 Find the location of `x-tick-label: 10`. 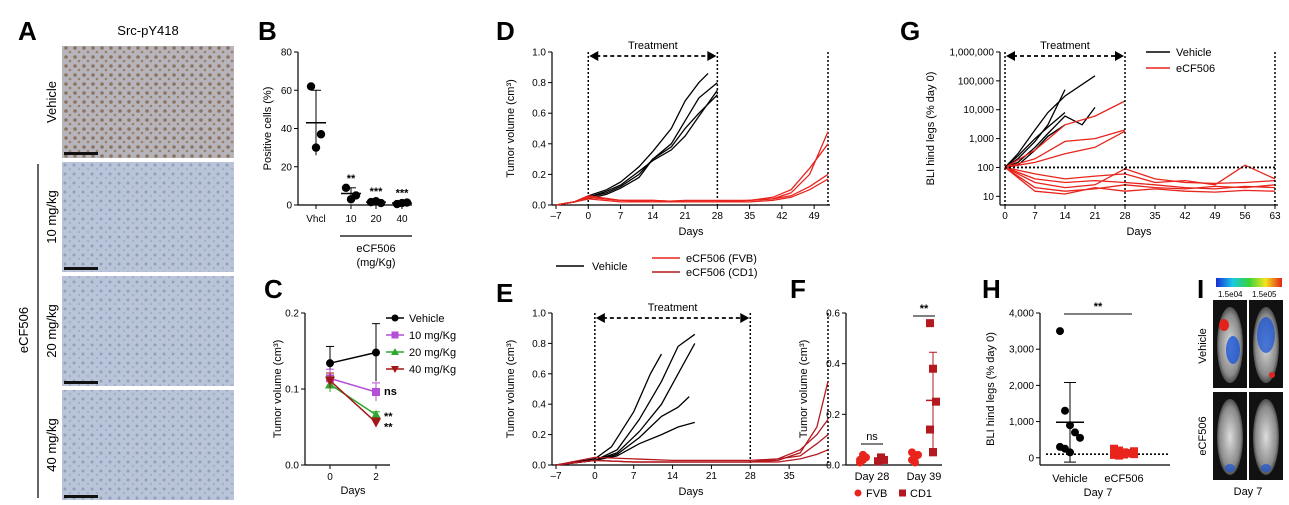

x-tick-label: 10 is located at coordinates (351, 219).